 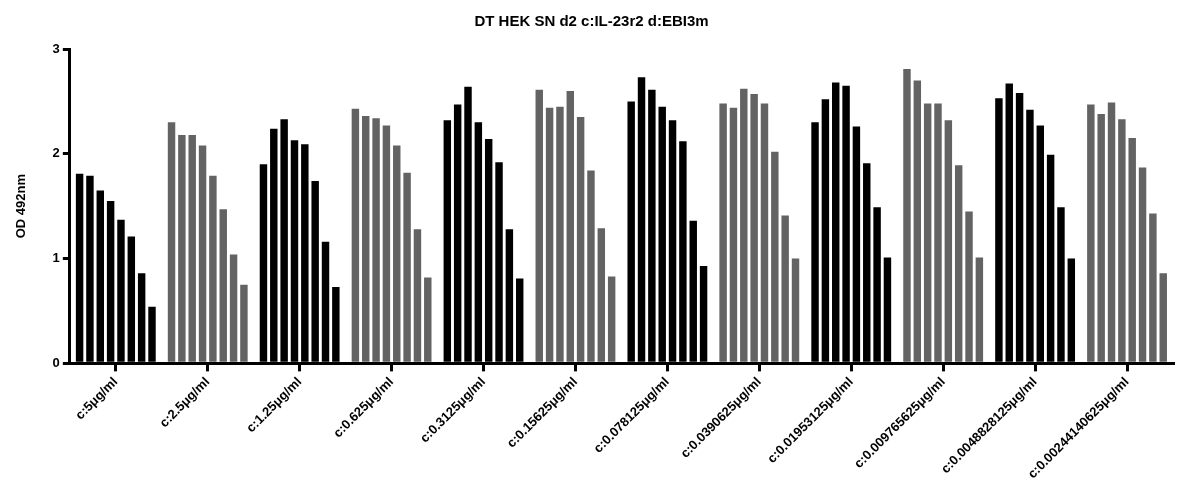 What do you see at coordinates (56, 362) in the screenshot?
I see `y-tick-label: 0` at bounding box center [56, 362].